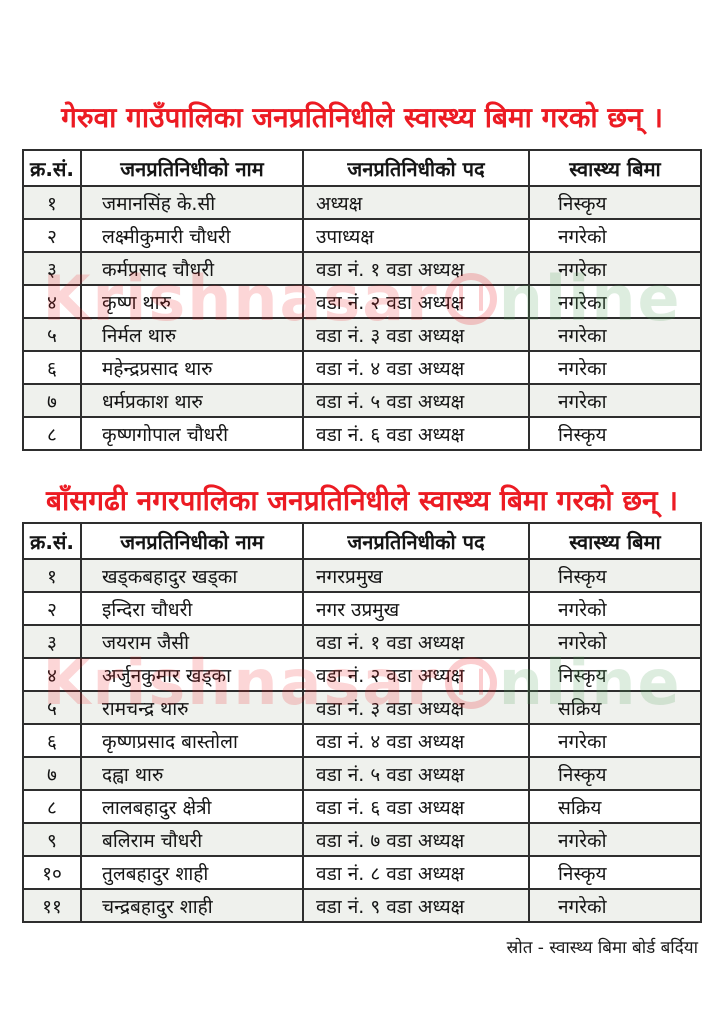 This screenshot has height=1024, width=724. I want to click on name-cell: चन्द्रबहादुर शाही, so click(192, 905).